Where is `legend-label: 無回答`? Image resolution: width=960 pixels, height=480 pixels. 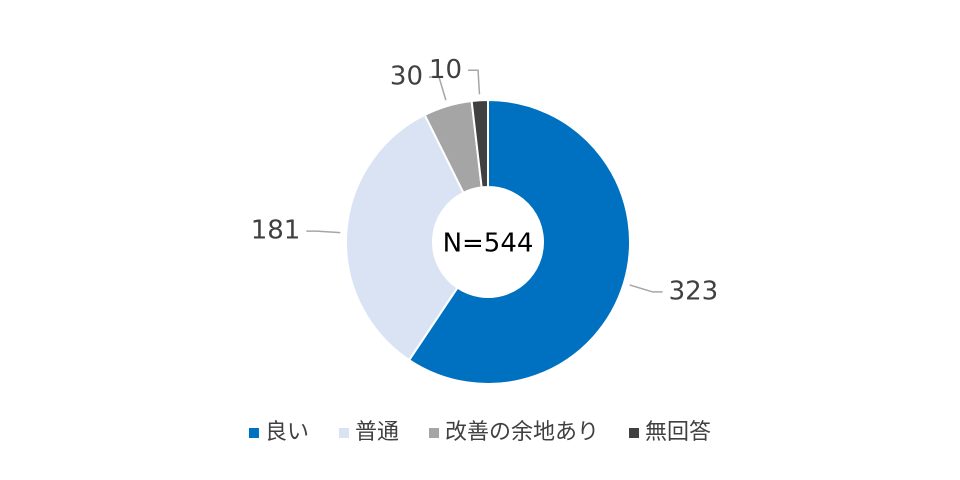
legend-label: 無回答 is located at coordinates (678, 432).